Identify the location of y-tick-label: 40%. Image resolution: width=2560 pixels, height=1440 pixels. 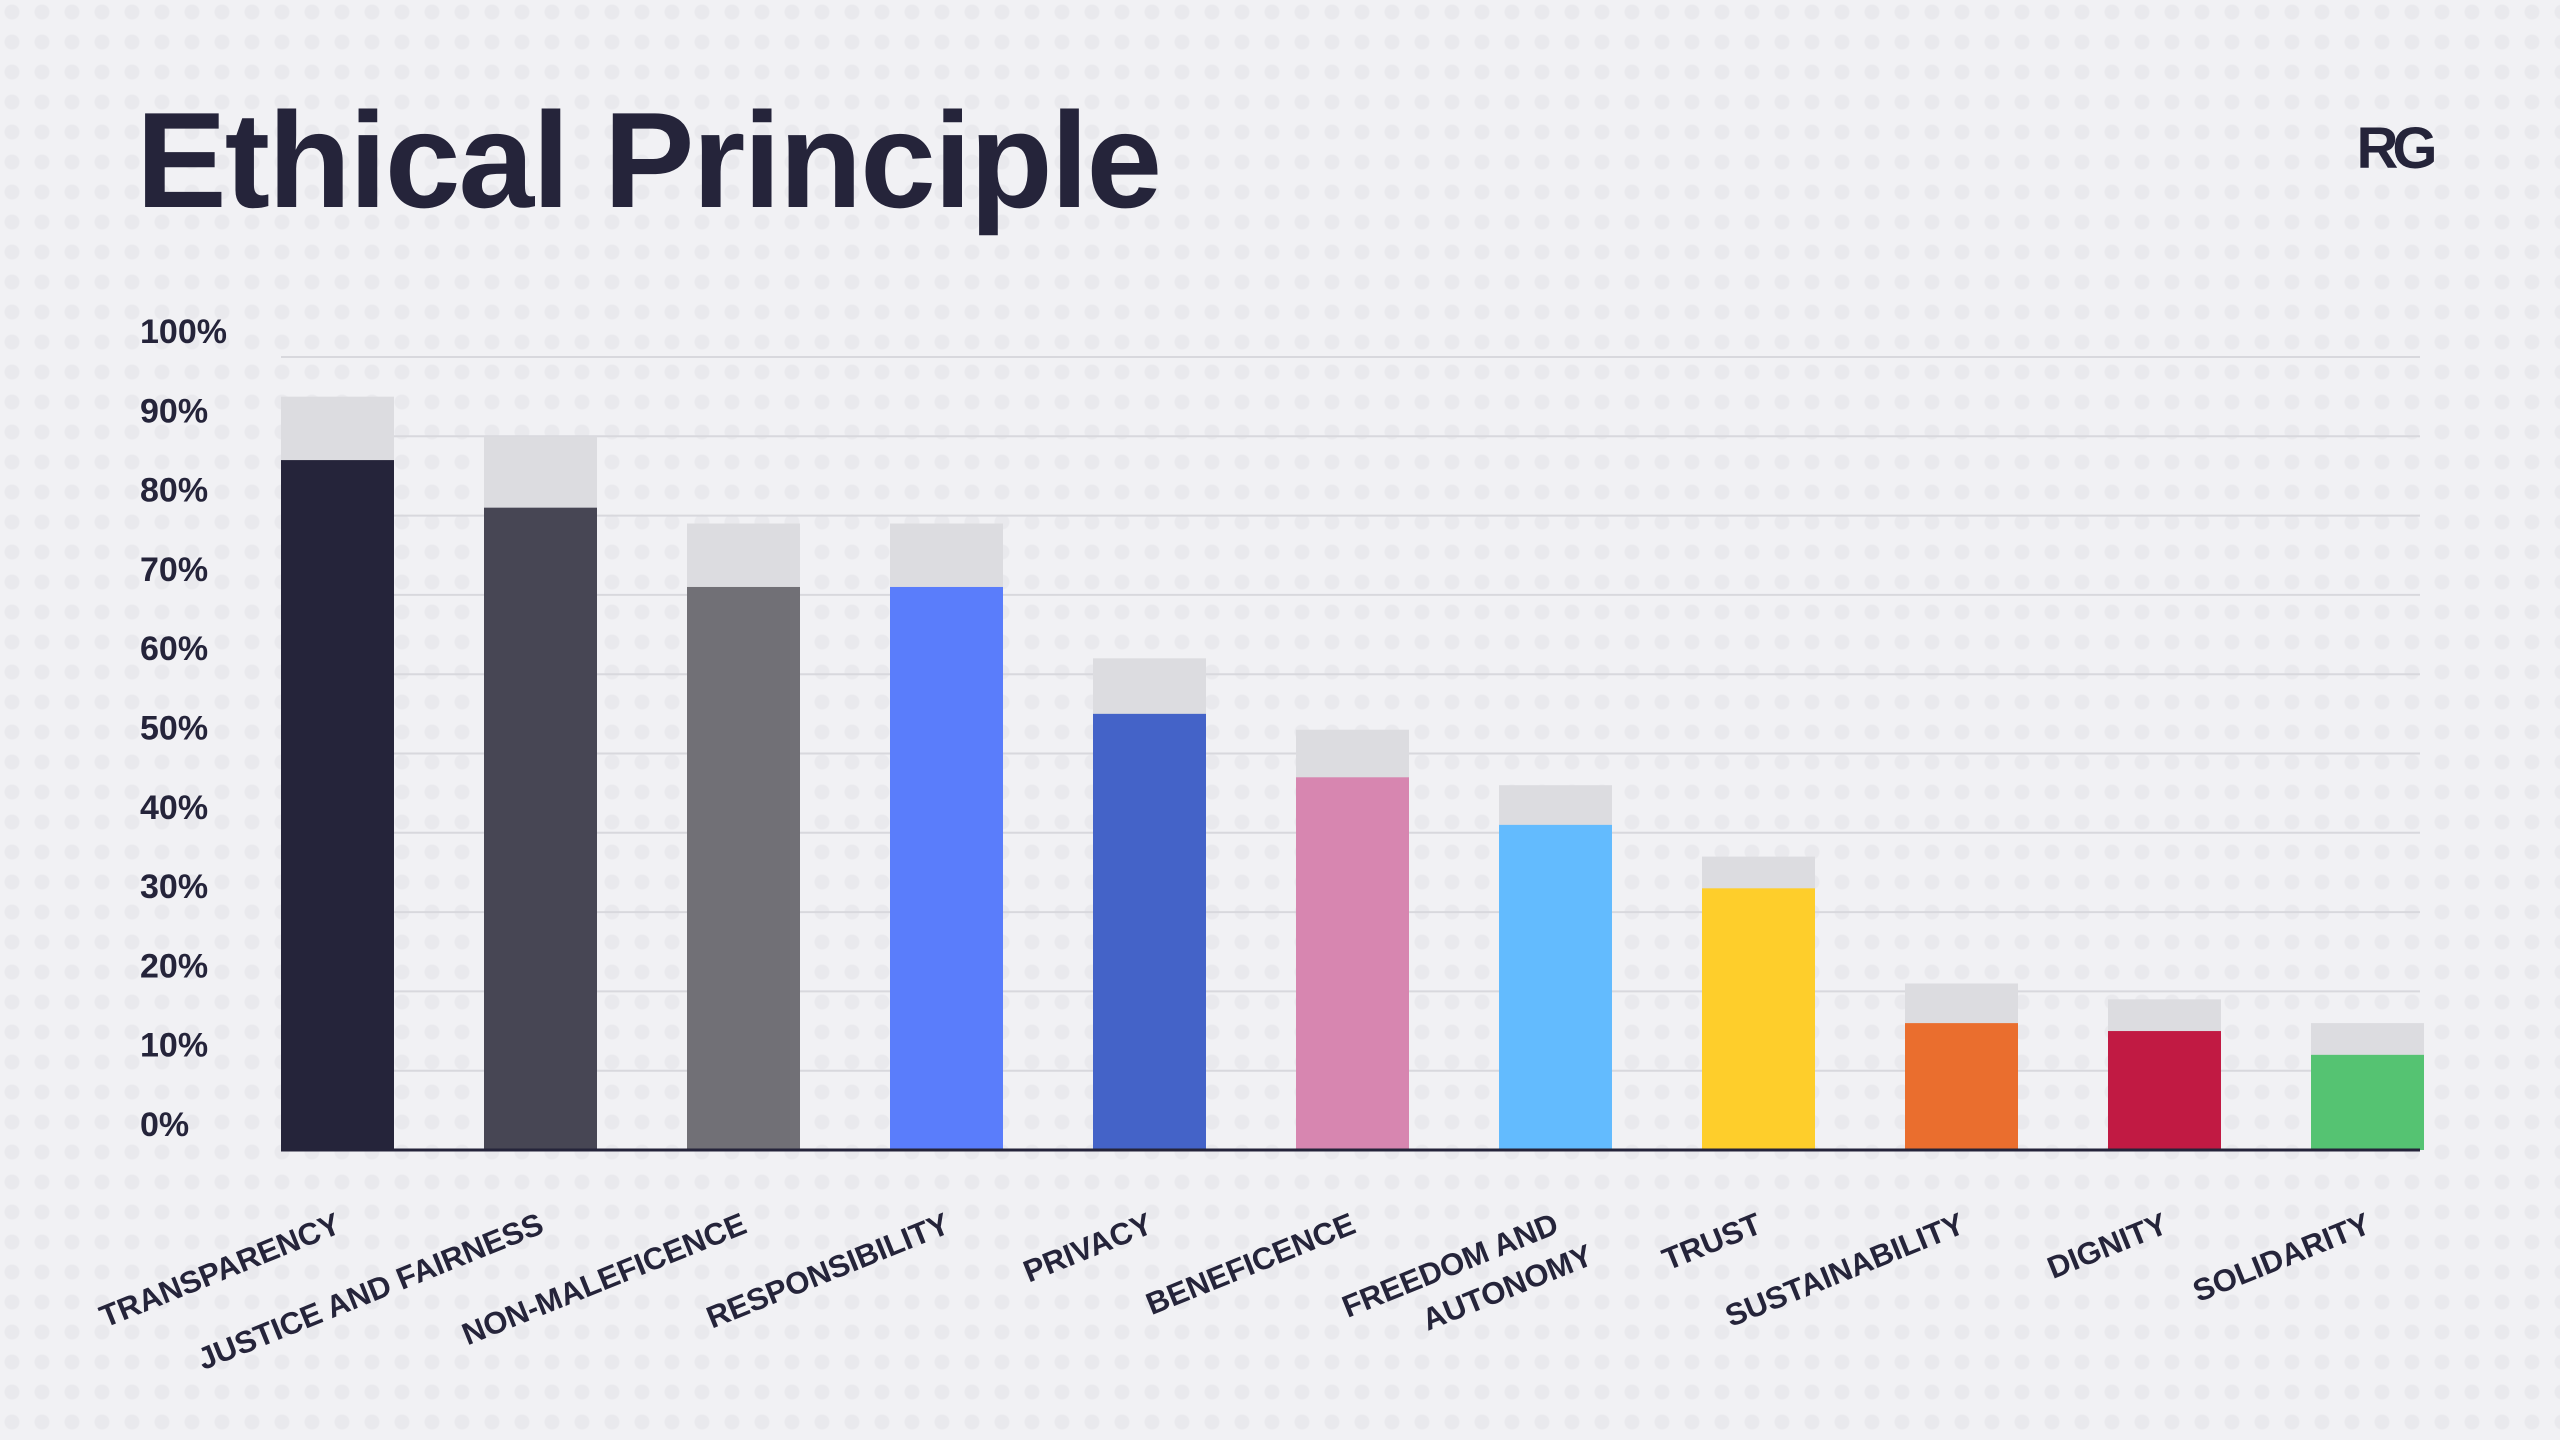
(174, 808).